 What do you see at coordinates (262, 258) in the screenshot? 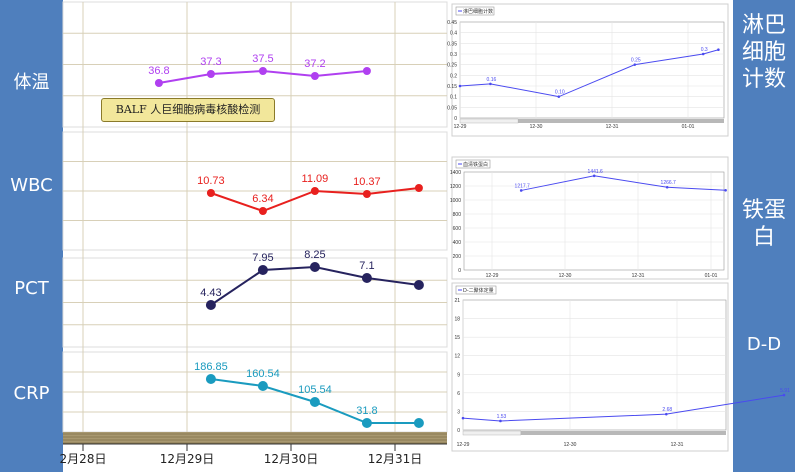
I see `pct-data-label: 7.95` at bounding box center [262, 258].